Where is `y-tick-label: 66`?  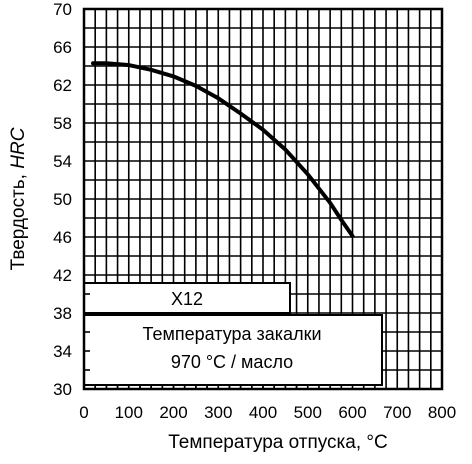 y-tick-label: 66 is located at coordinates (62, 47).